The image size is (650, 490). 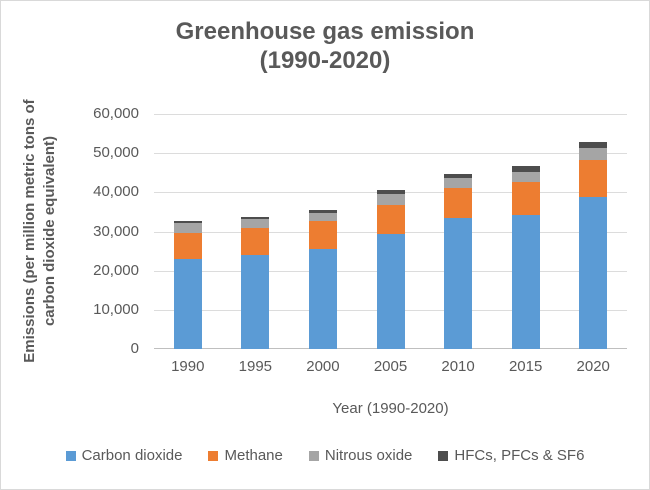 What do you see at coordinates (313, 455) in the screenshot?
I see `legend-swatch-nitrous-oxide` at bounding box center [313, 455].